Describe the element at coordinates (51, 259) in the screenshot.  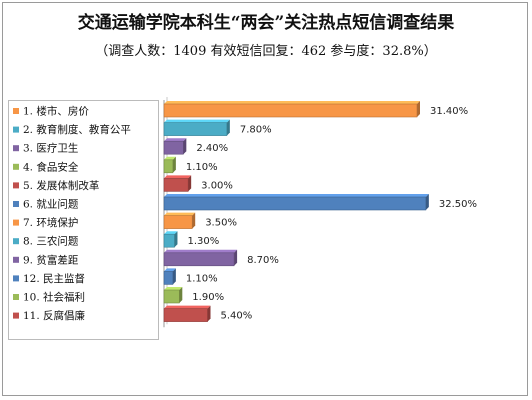
I see `legend-label: 9. 贫富差距` at that location.